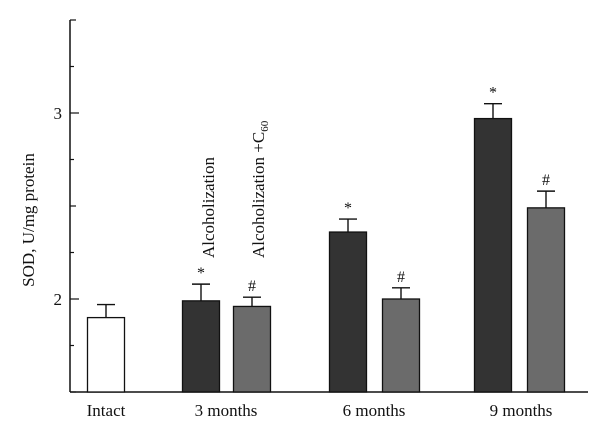 Image resolution: width=600 pixels, height=436 pixels. What do you see at coordinates (260, 189) in the screenshot?
I see `series-label-alcoholization-c60: Alcoholization +C60` at bounding box center [260, 189].